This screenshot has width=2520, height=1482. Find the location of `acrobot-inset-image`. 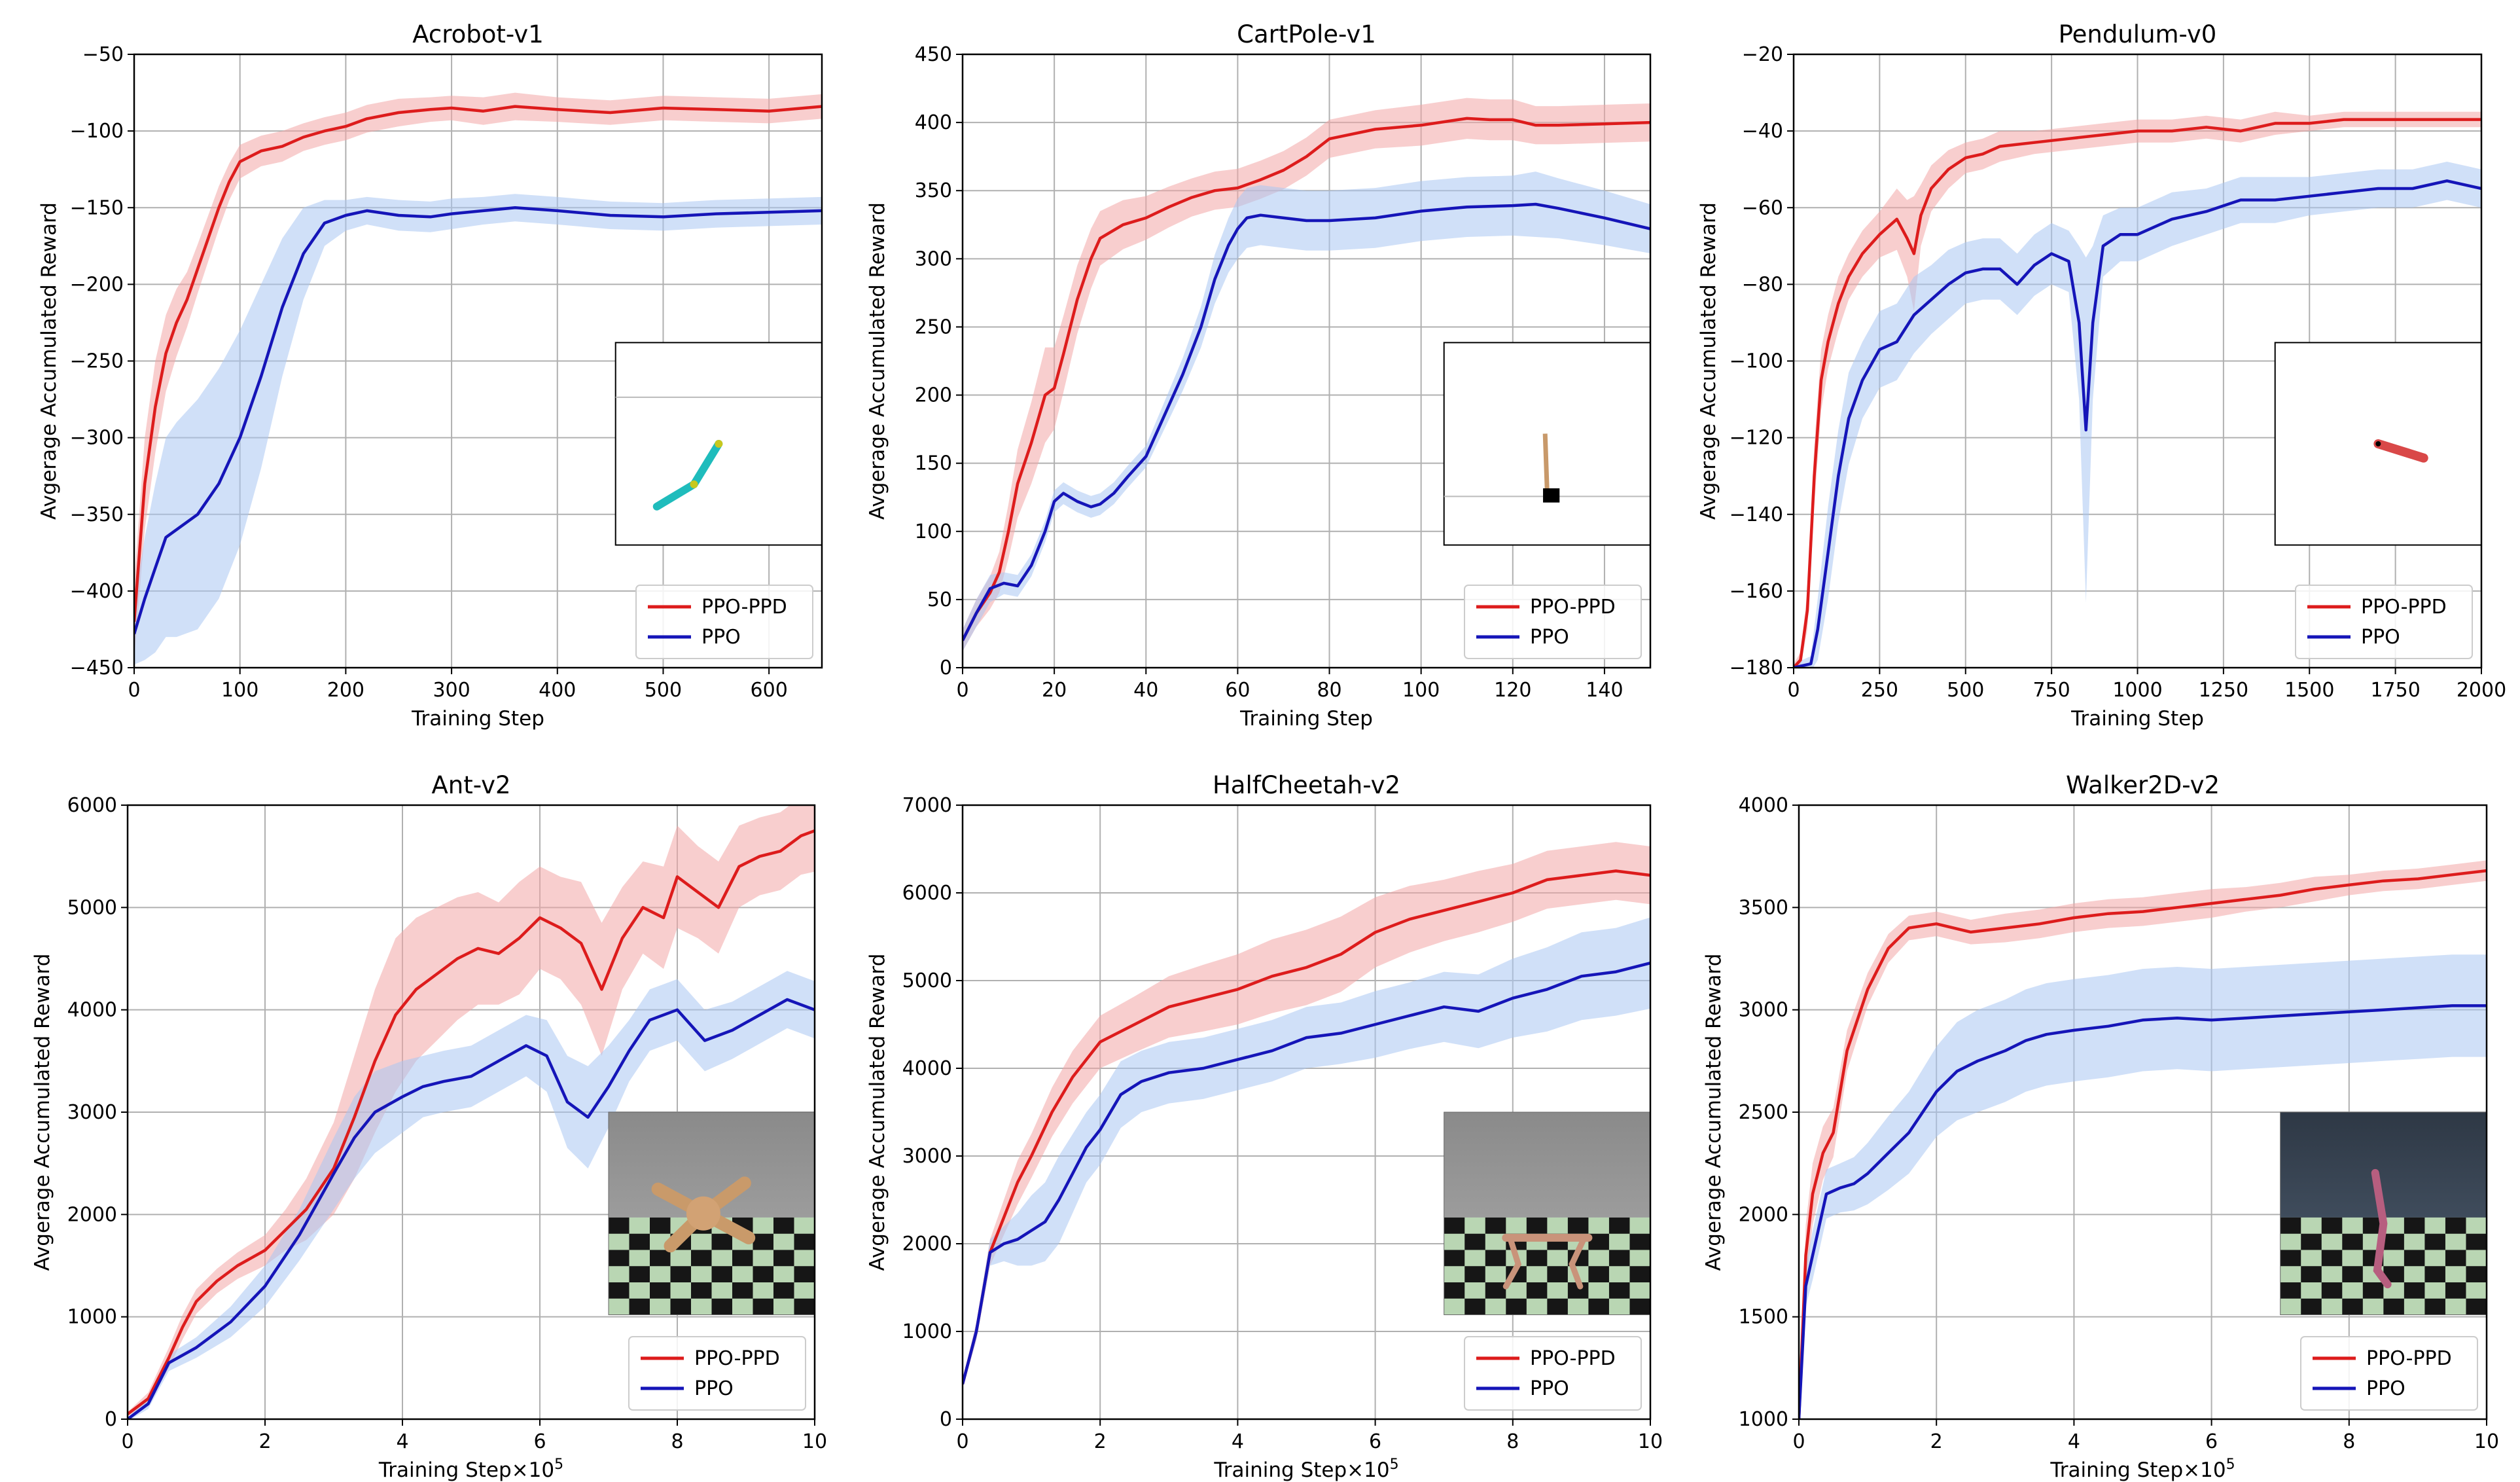

acrobot-inset-image is located at coordinates (718, 444).